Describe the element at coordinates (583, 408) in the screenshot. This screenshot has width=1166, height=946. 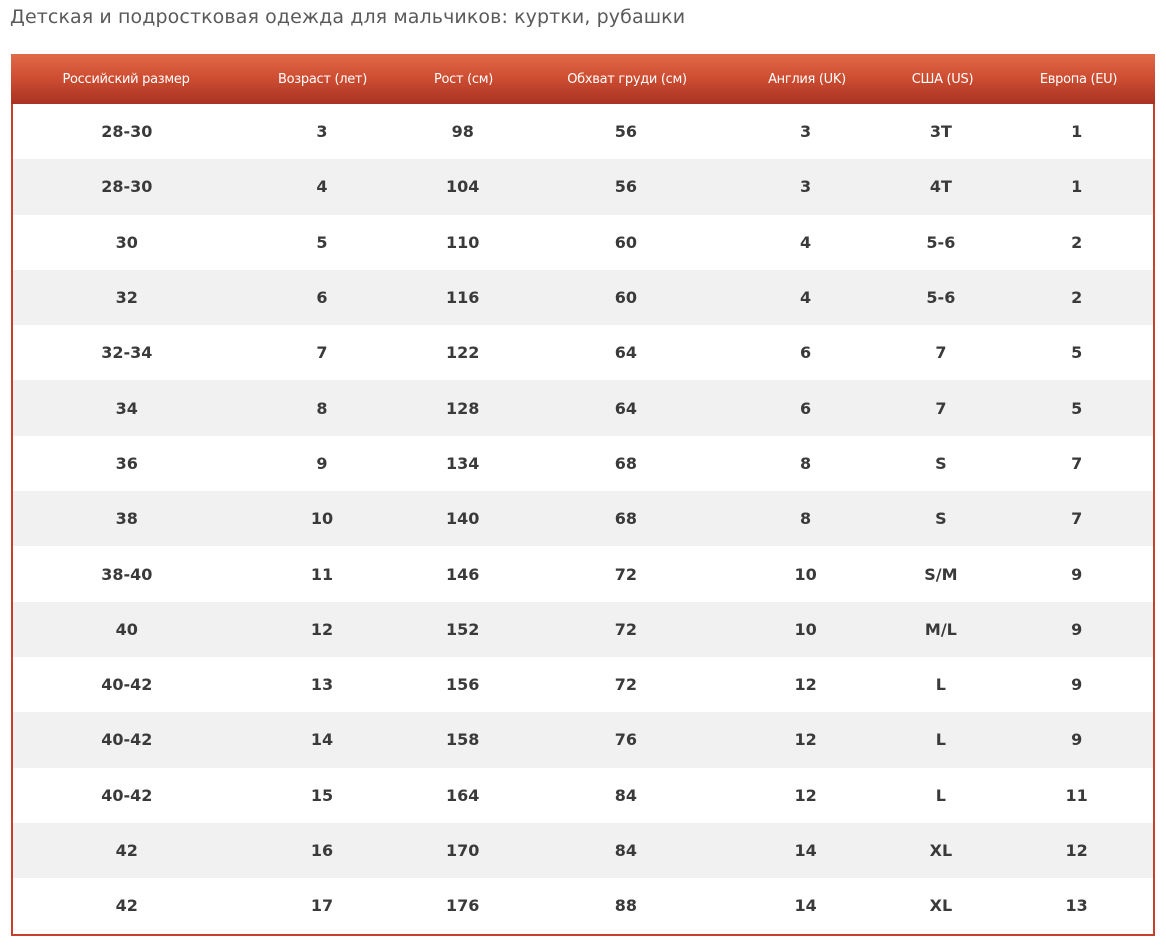
I see `table-row: 34 8 128 64 6 7 5` at that location.